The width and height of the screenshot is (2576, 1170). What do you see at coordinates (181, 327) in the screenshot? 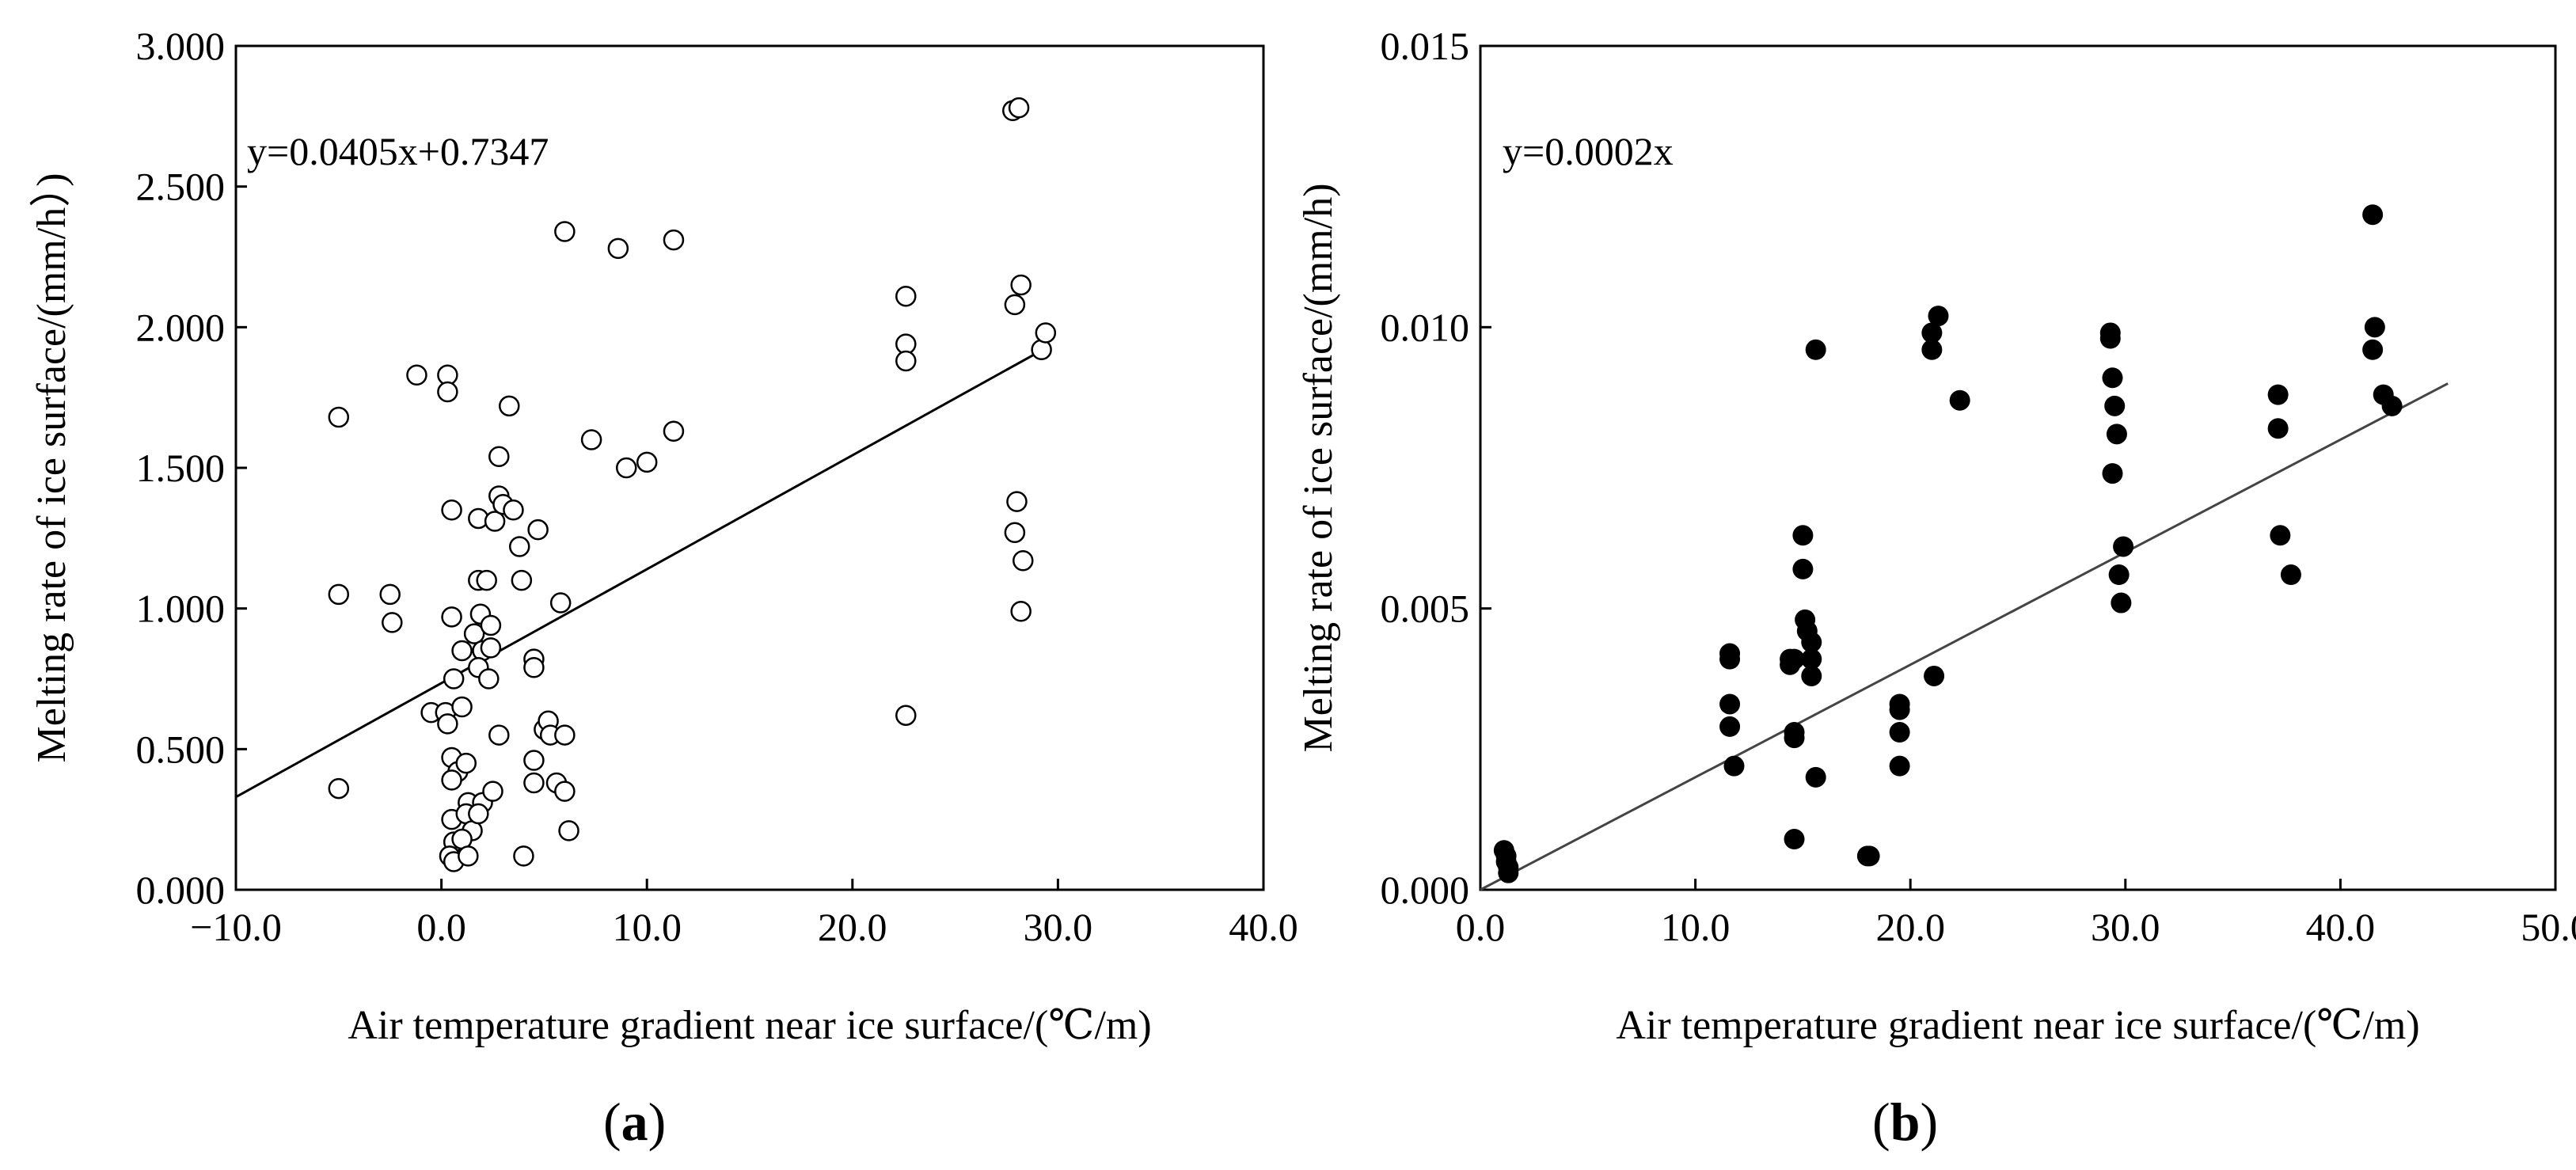
I see `panel-a-y-tick-label: 2.000` at bounding box center [181, 327].